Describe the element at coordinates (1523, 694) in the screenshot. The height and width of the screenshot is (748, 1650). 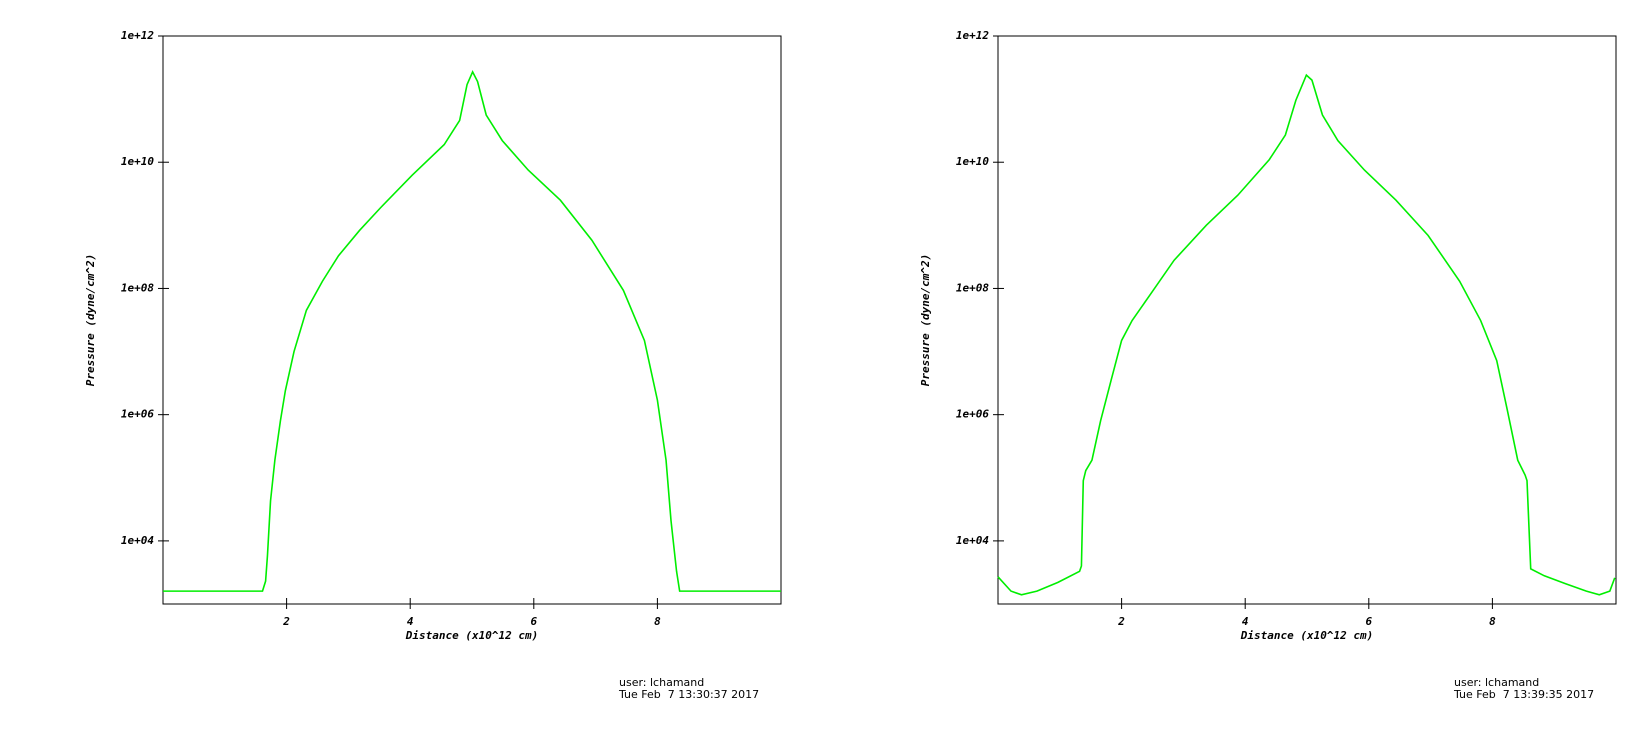
I see `footer-timestamp: Tue Feb 7 13:39:35 2017` at that location.